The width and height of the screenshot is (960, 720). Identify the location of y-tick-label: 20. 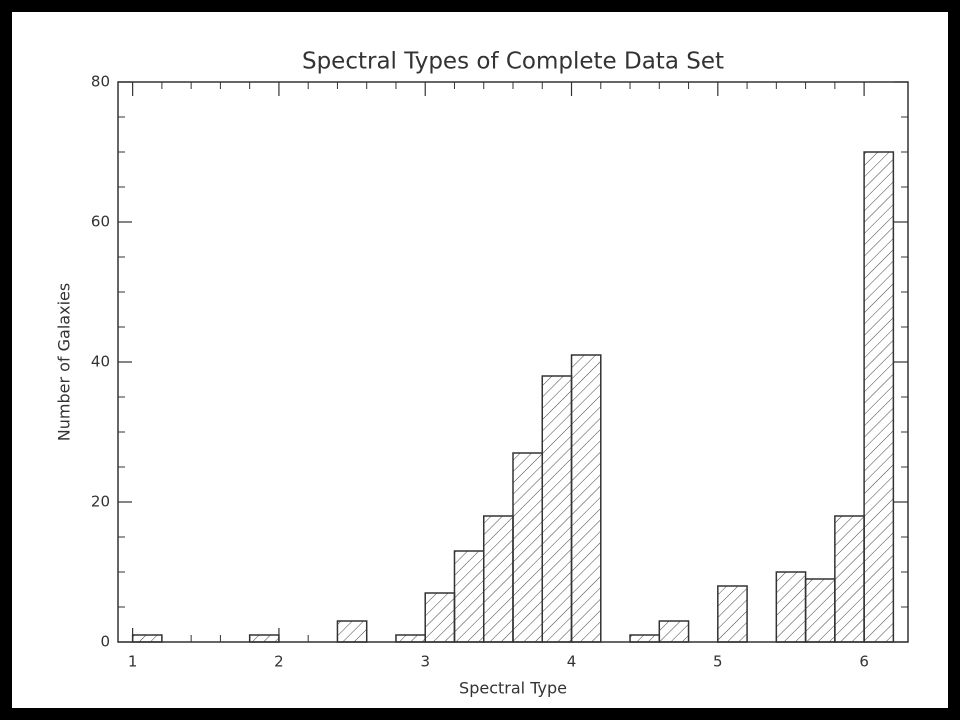
(100, 502).